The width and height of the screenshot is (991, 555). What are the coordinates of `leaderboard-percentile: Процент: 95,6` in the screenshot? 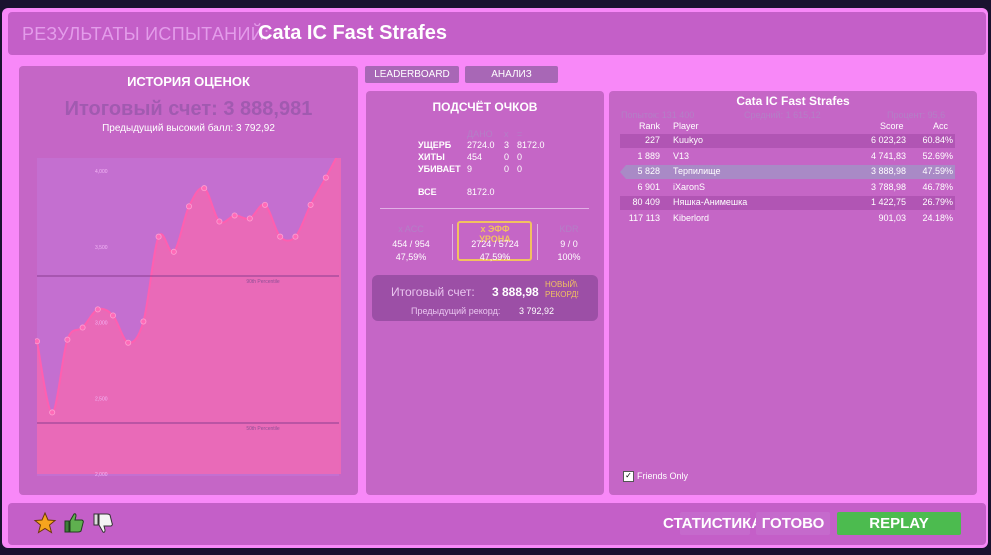 It's located at (916, 115).